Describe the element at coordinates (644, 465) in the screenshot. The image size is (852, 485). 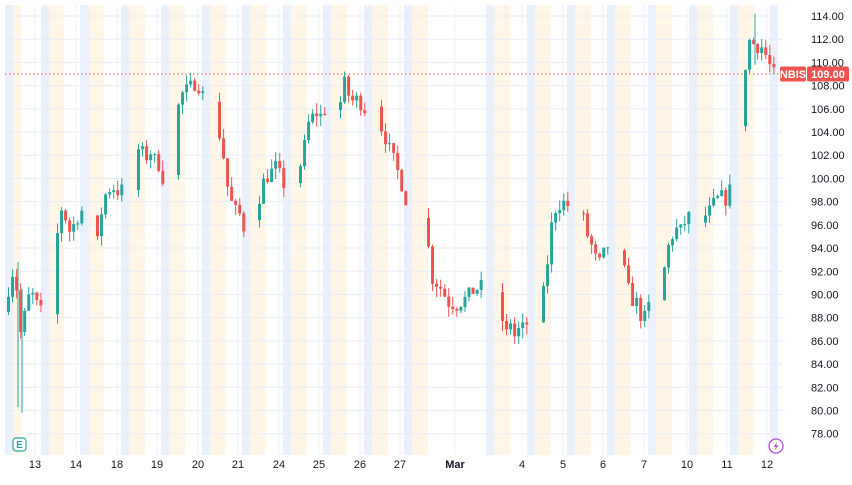
I see `x-tick-label: 7` at that location.